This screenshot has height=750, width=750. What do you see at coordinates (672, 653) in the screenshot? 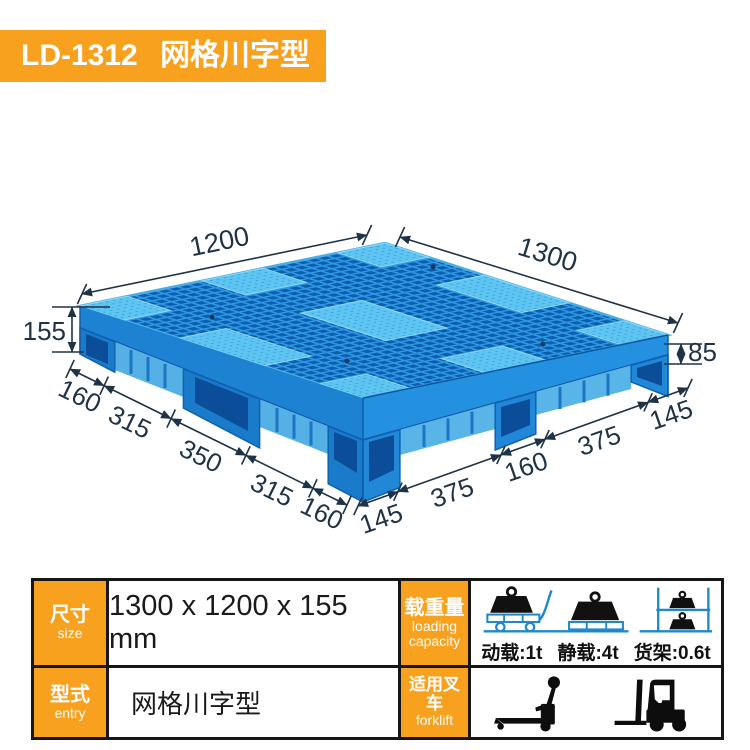
I see `rack-load: 货架:0.6t` at bounding box center [672, 653].